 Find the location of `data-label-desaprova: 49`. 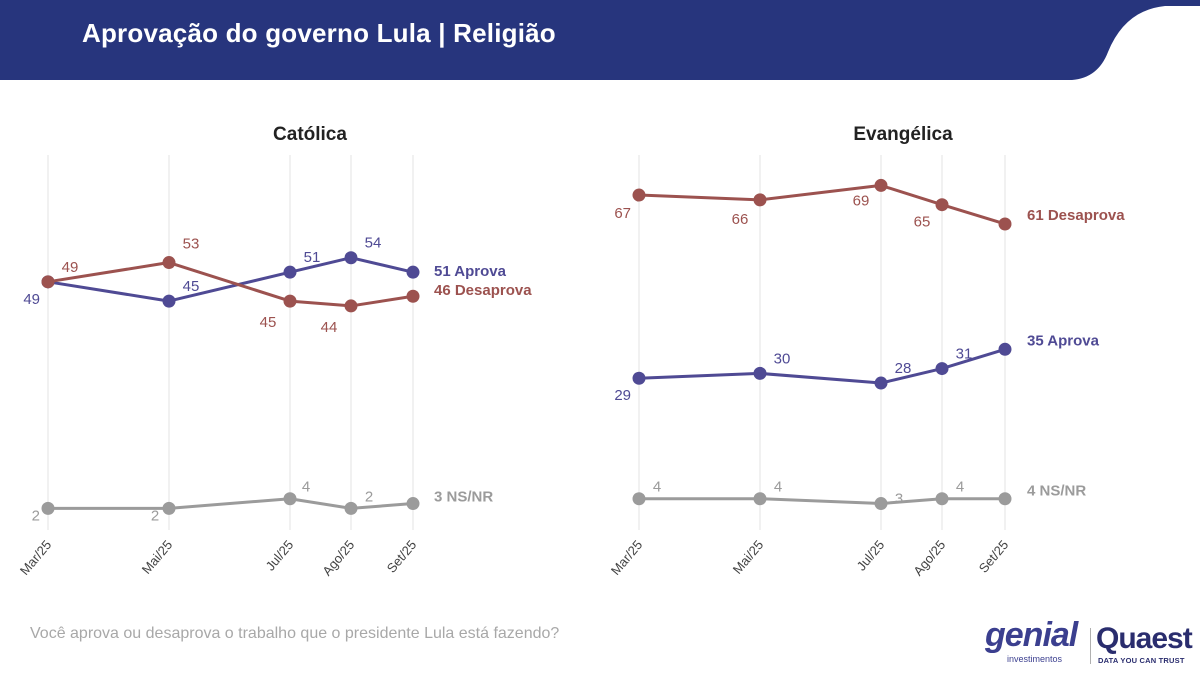

data-label-desaprova: 49 is located at coordinates (70, 267).